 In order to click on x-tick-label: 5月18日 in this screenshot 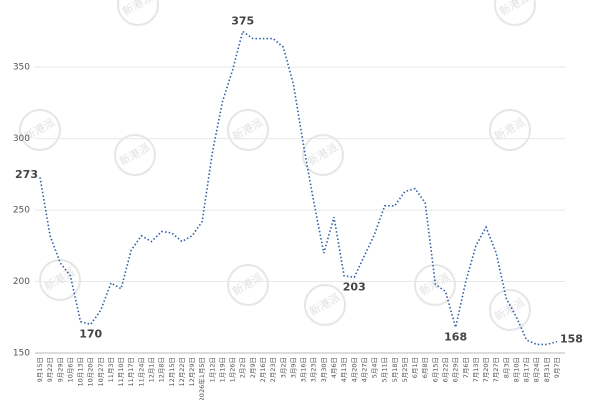, I will do `click(395, 369)`.